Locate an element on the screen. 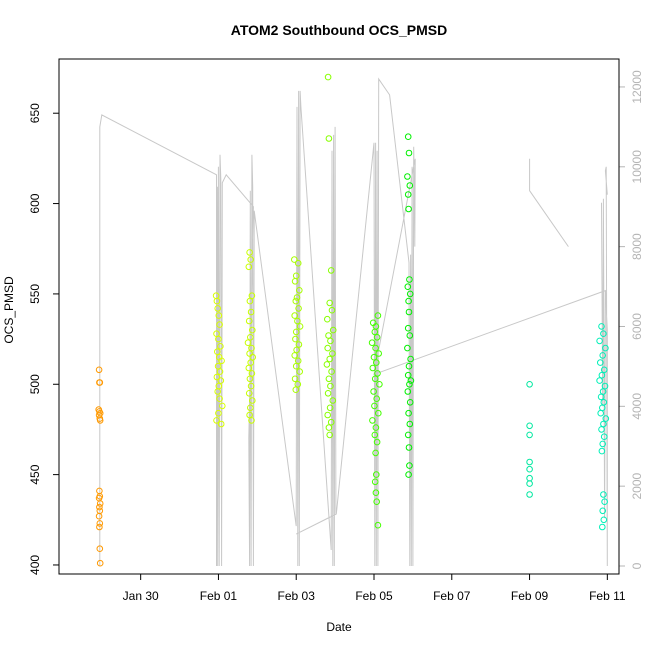  y-tick-label: 550 is located at coordinates (35, 294).